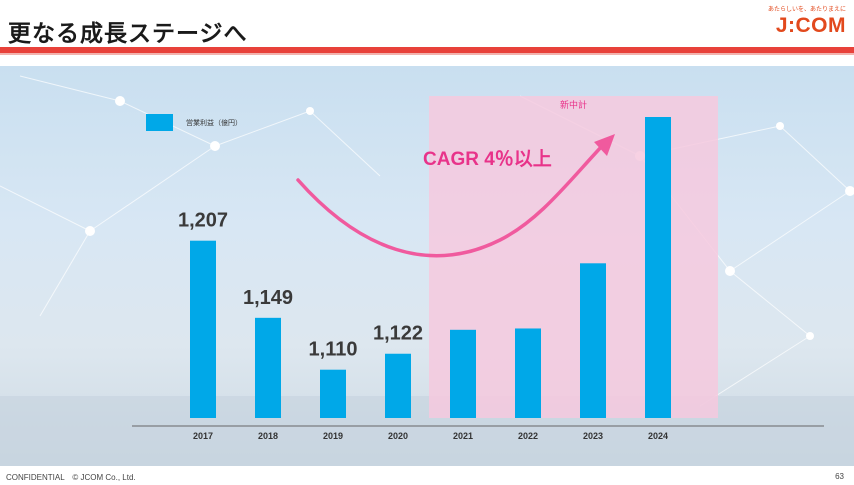  I want to click on x-tick-2023: 2023, so click(593, 436).